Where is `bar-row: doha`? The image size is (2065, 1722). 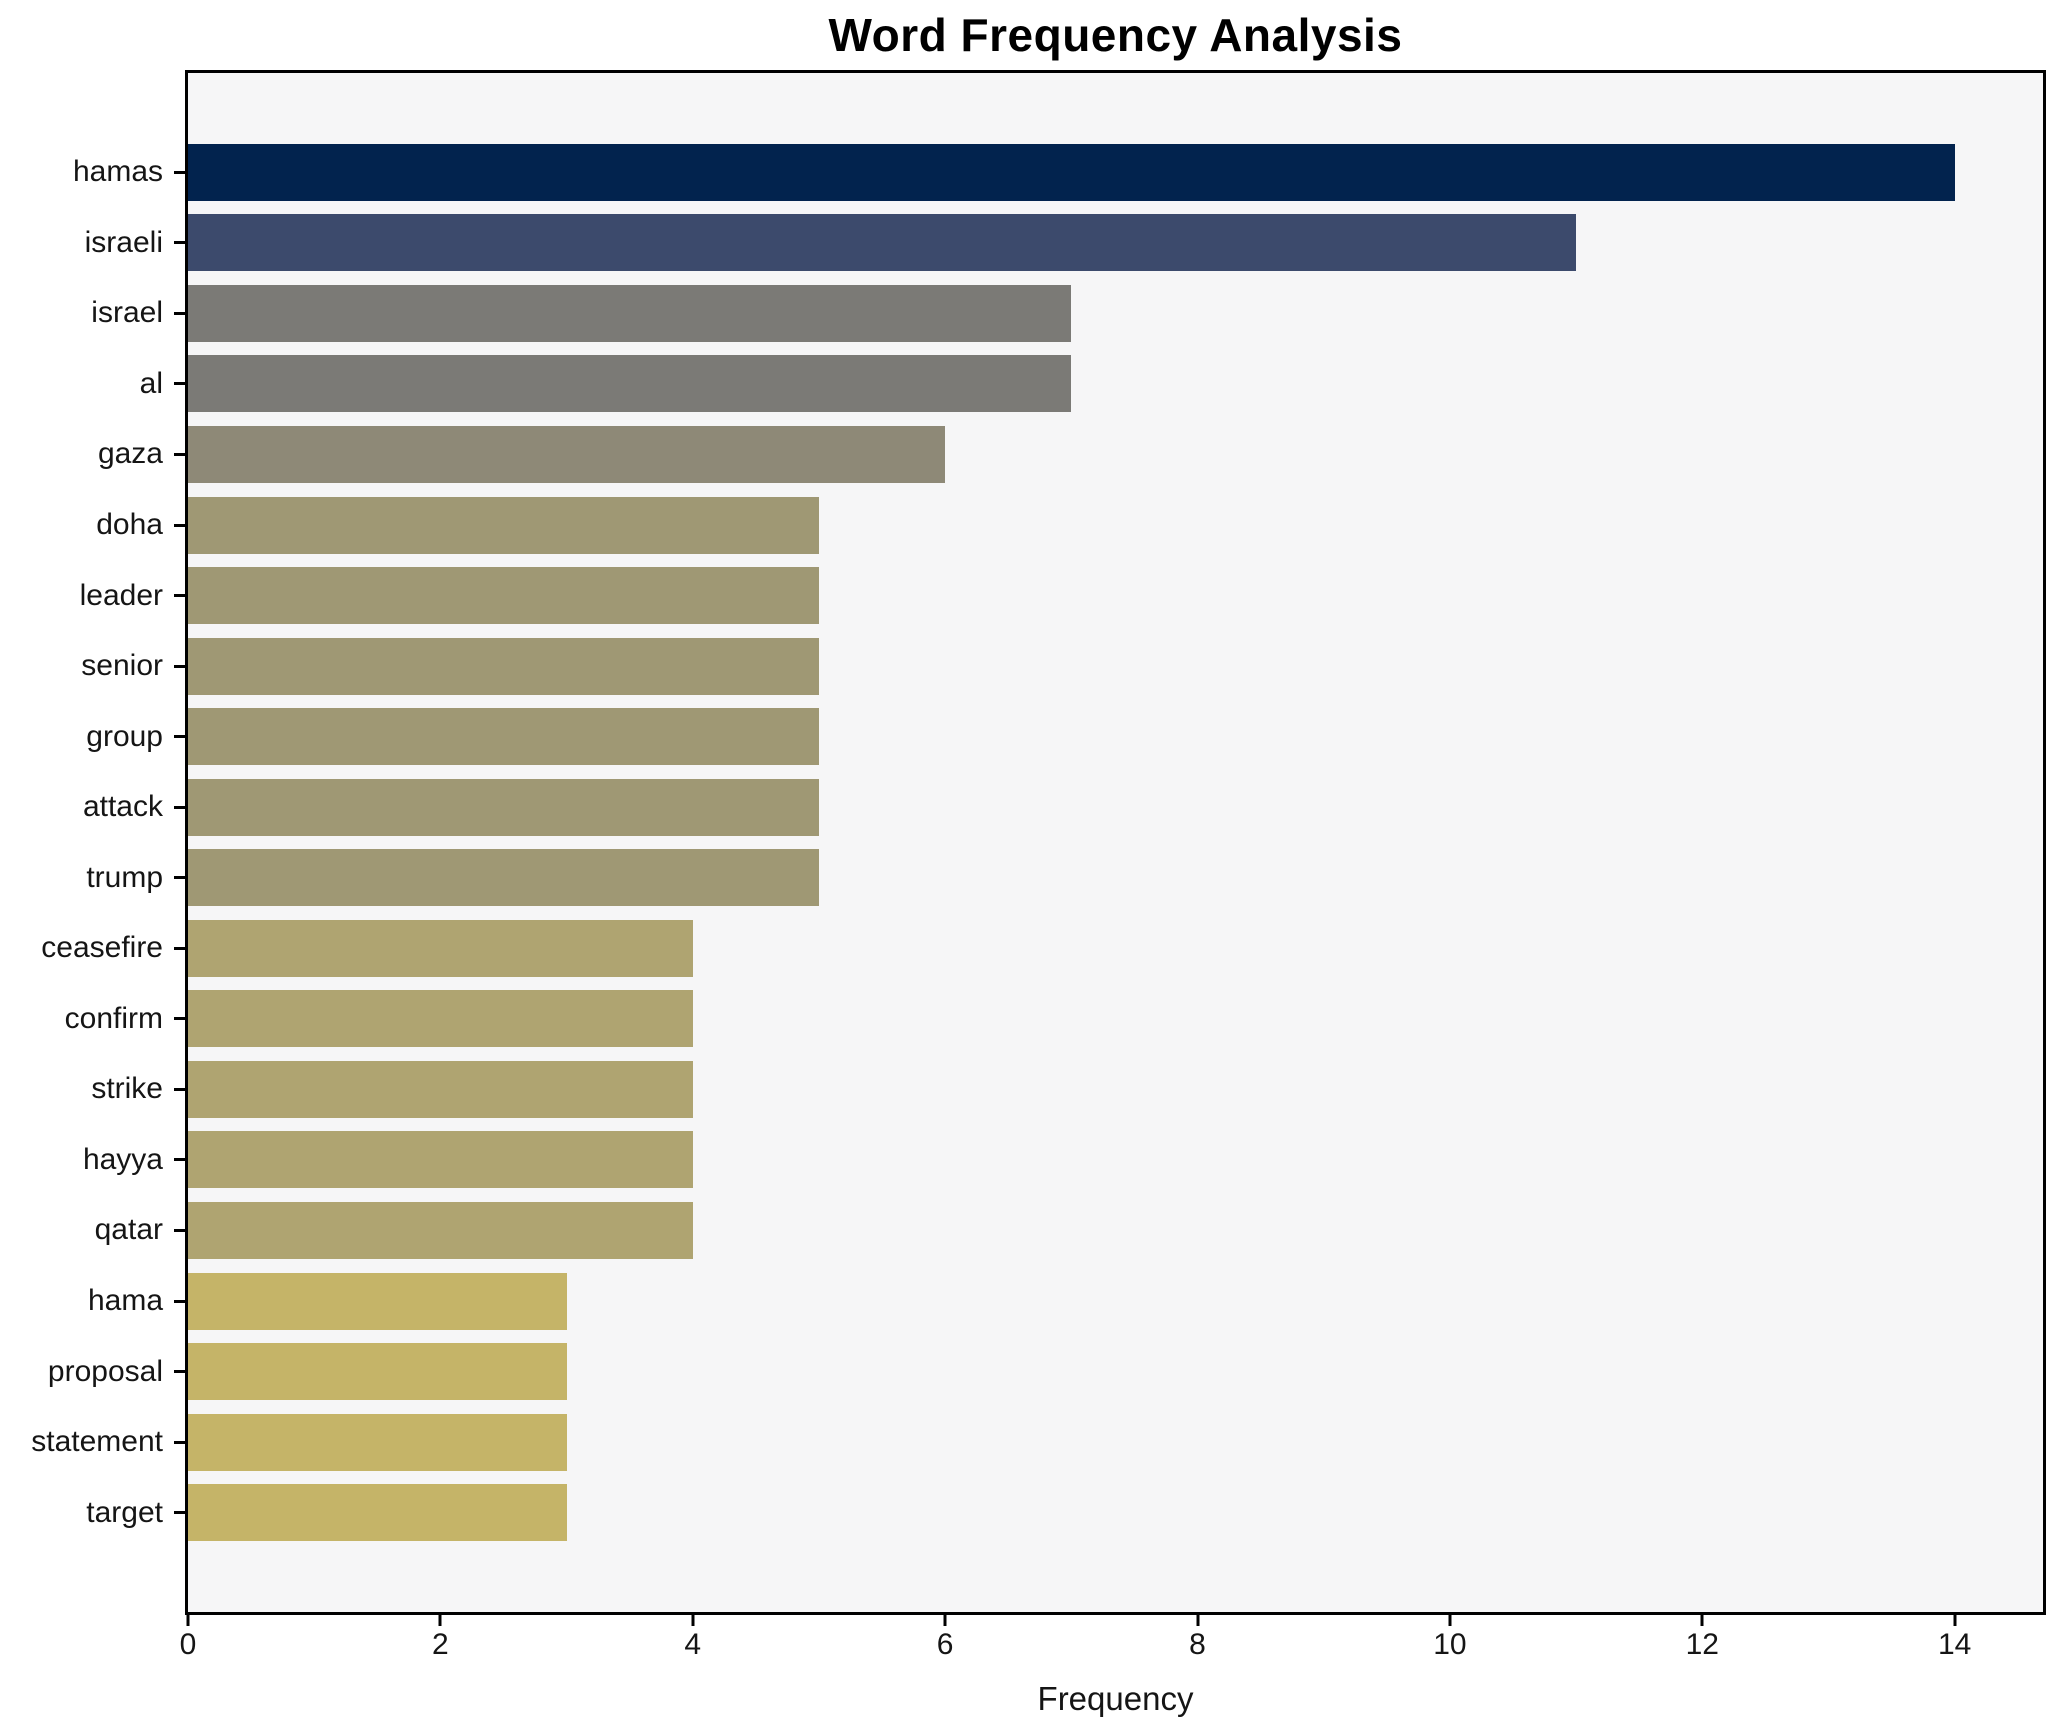 bar-row: doha is located at coordinates (1069, 525).